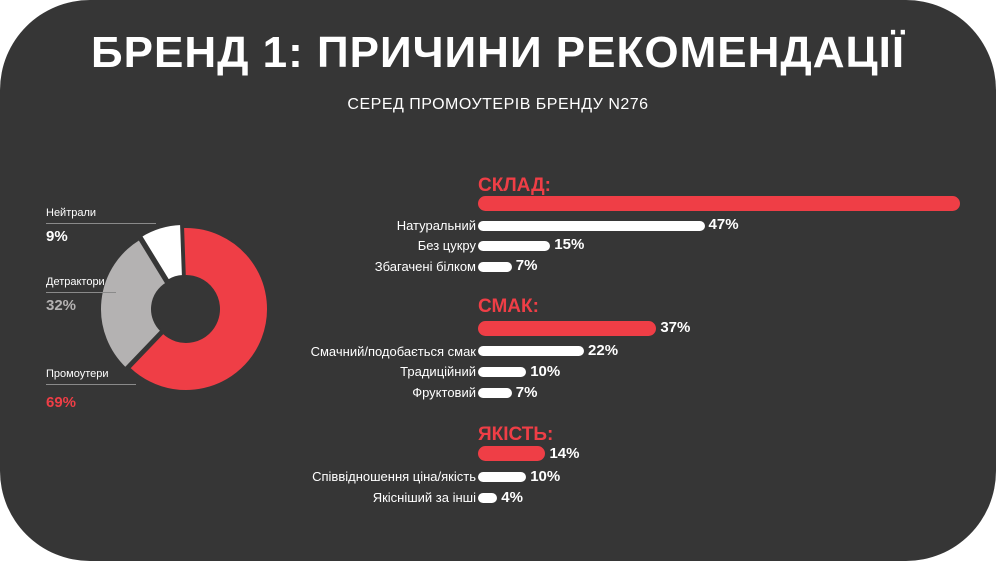 This screenshot has height=561, width=996. Describe the element at coordinates (446, 245) in the screenshot. I see `bar-label-no-sugar: Без цукру` at that location.